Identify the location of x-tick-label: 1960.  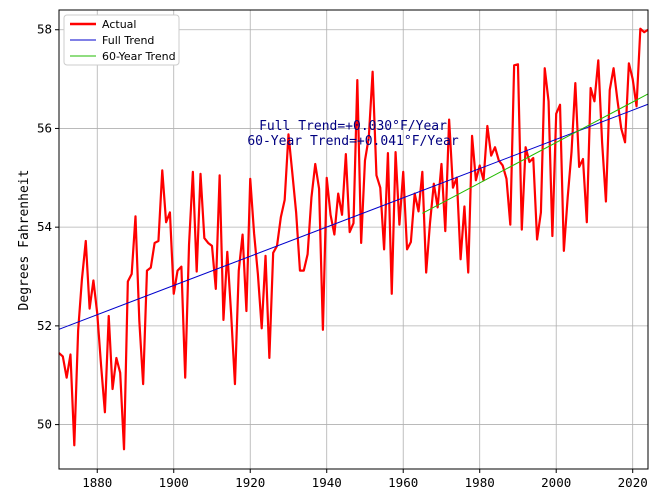
(403, 482).